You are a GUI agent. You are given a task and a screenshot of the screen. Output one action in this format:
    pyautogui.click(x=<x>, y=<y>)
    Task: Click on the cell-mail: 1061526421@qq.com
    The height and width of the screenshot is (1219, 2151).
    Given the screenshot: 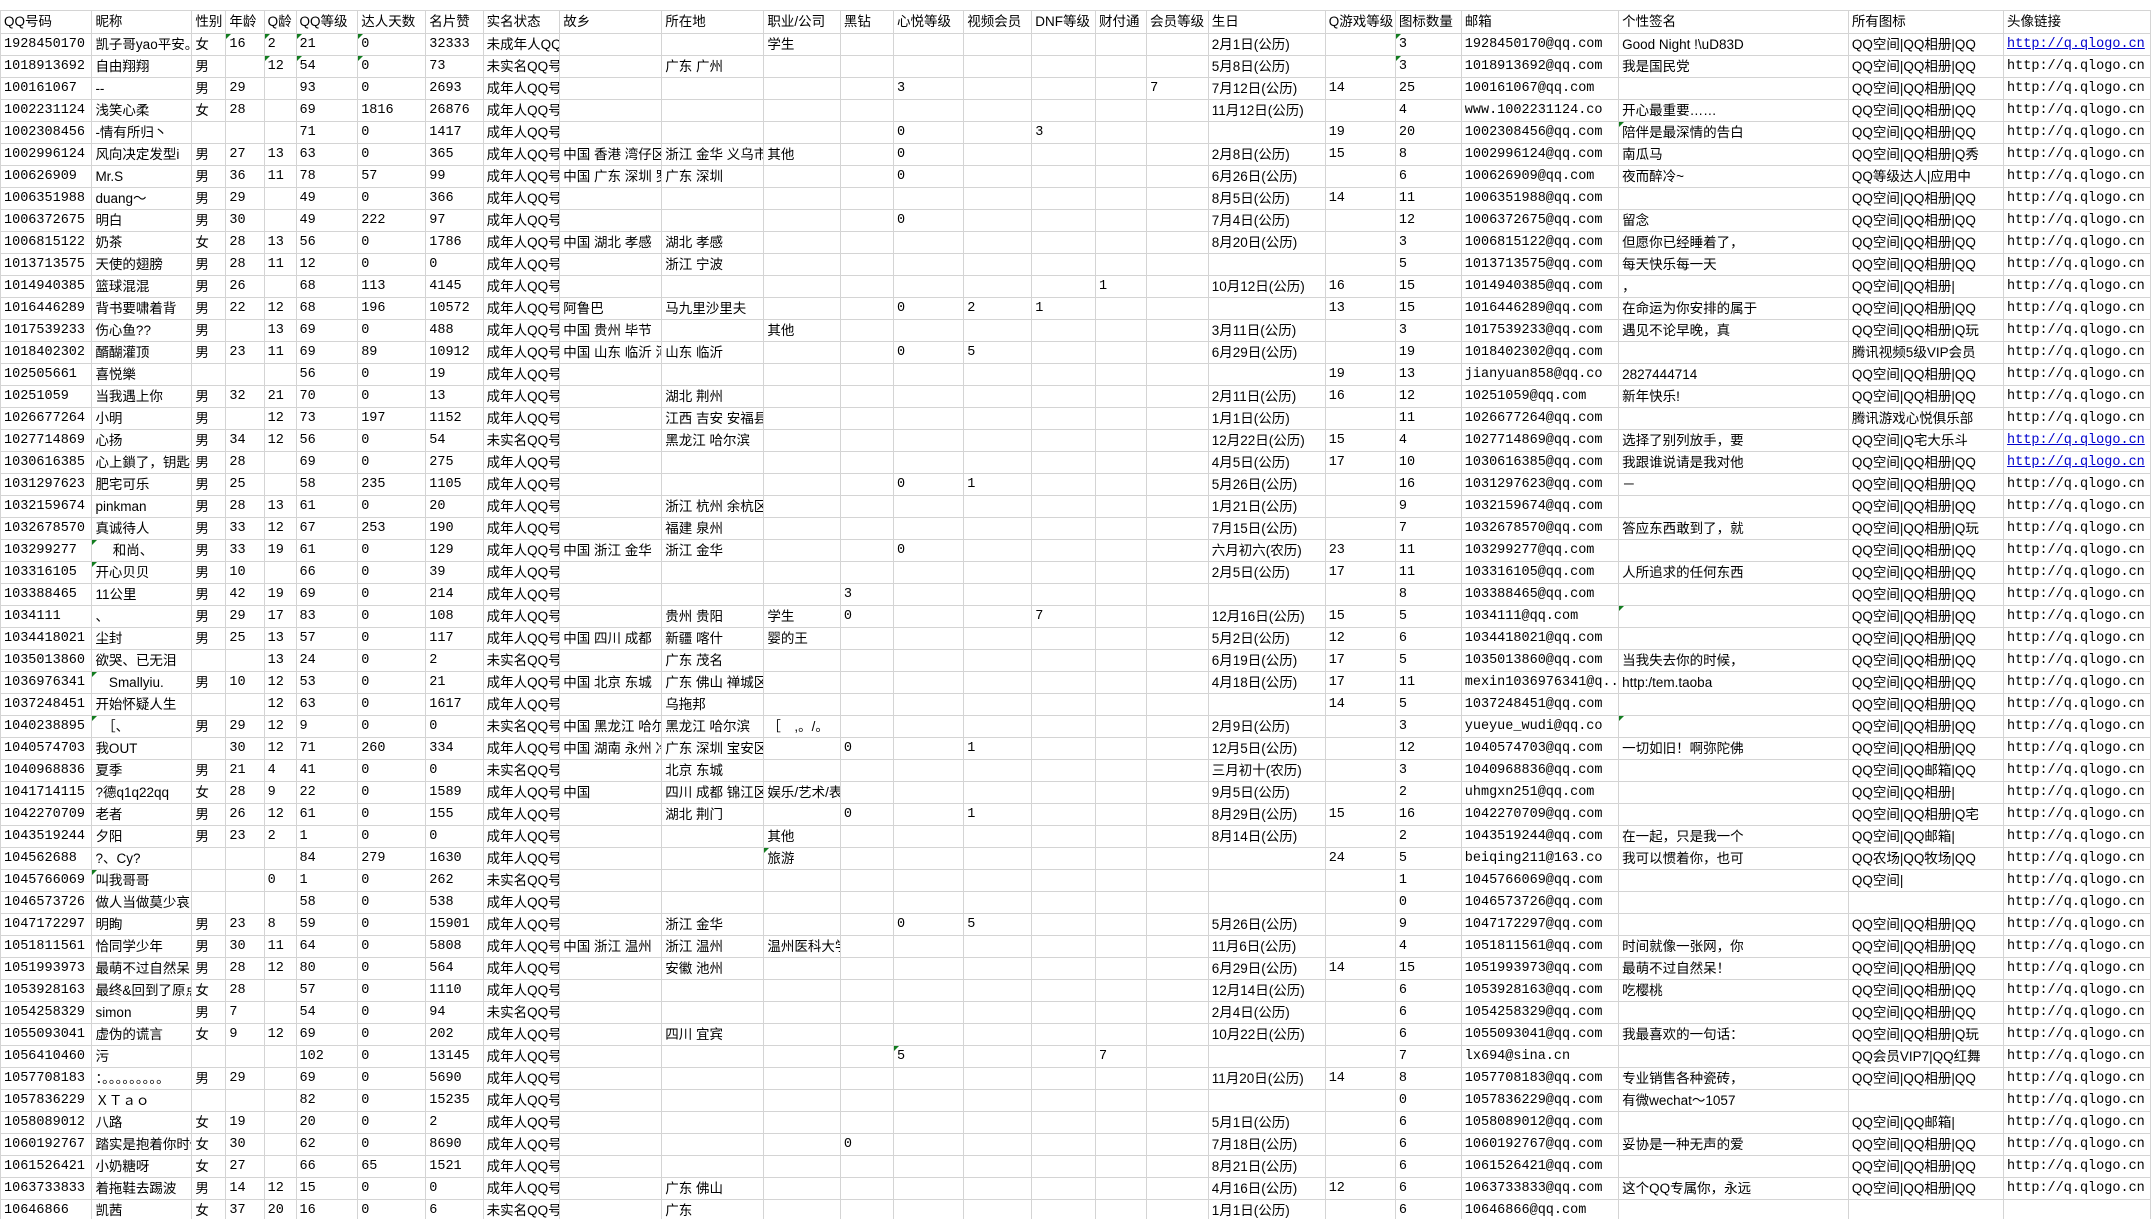 What is the action you would take?
    pyautogui.click(x=1540, y=1166)
    